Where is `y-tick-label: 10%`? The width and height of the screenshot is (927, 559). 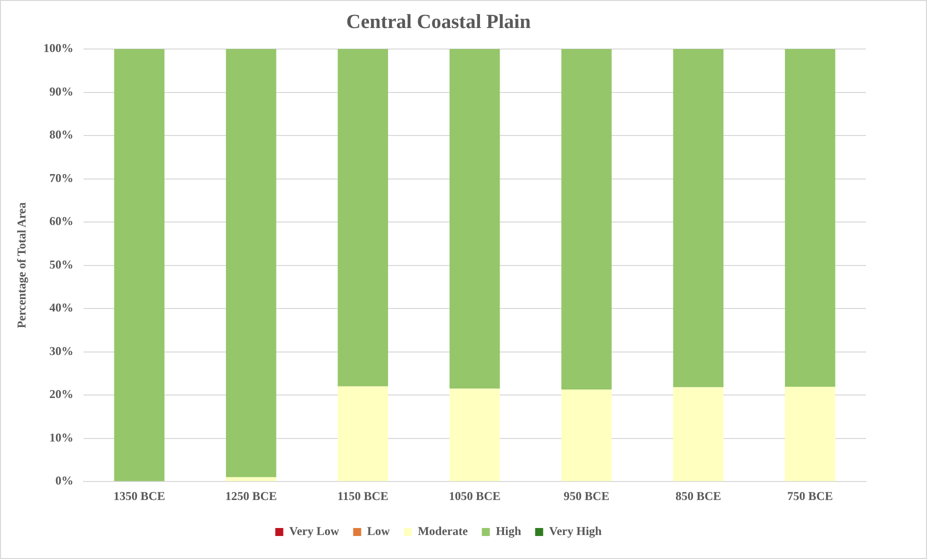 y-tick-label: 10% is located at coordinates (61, 437).